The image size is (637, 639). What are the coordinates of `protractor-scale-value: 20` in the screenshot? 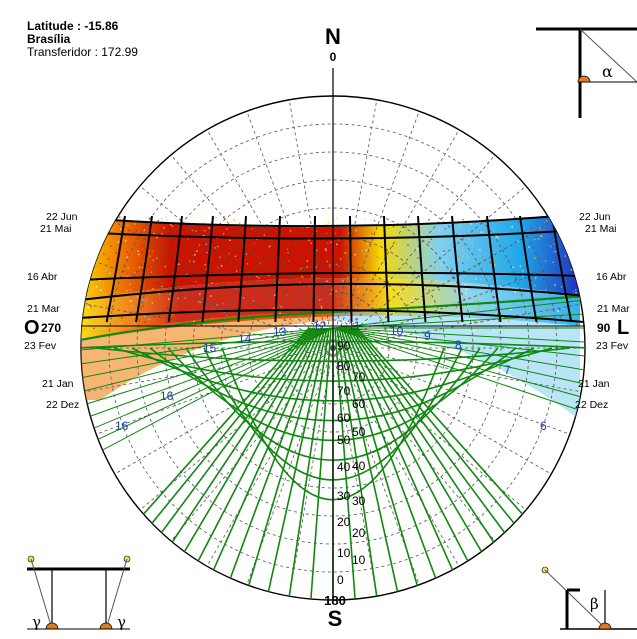 It's located at (359, 533).